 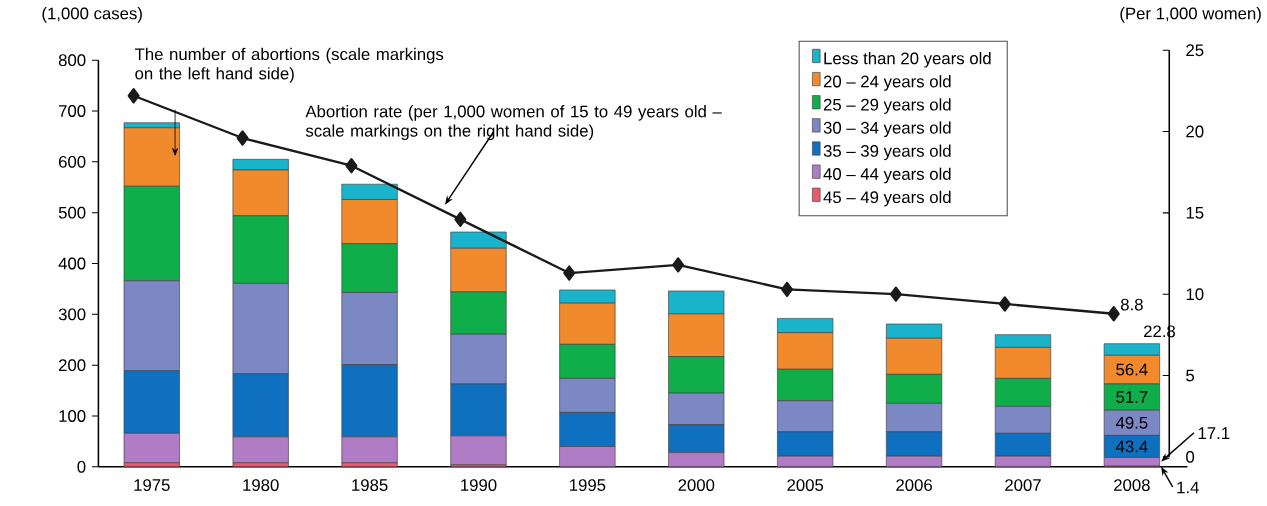 I want to click on y-tick-label: 500, so click(x=72, y=212).